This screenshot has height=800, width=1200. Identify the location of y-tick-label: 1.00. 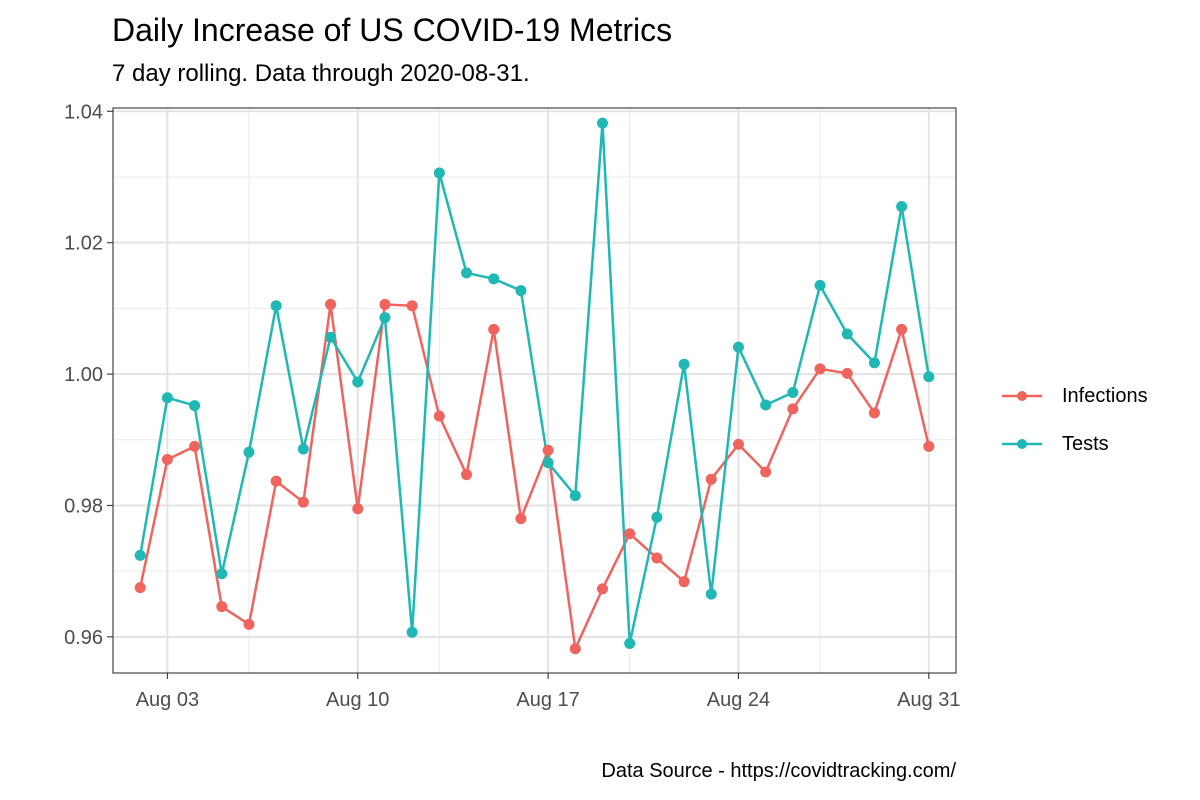
(83, 375).